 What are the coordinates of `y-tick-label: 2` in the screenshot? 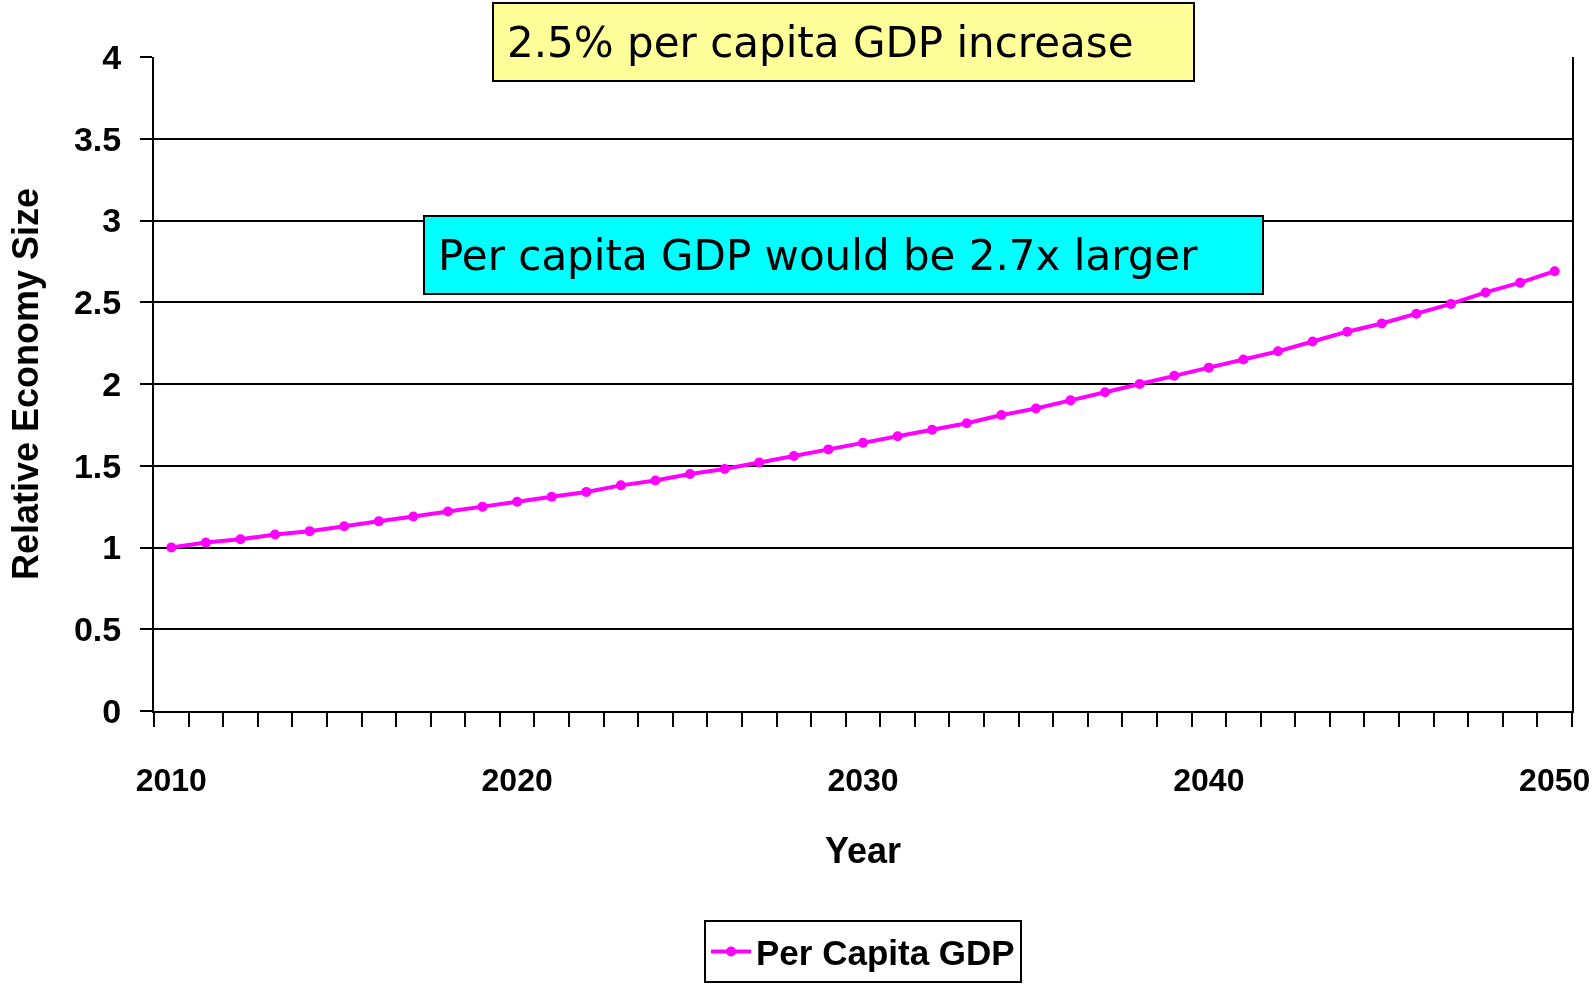 It's located at (112, 383).